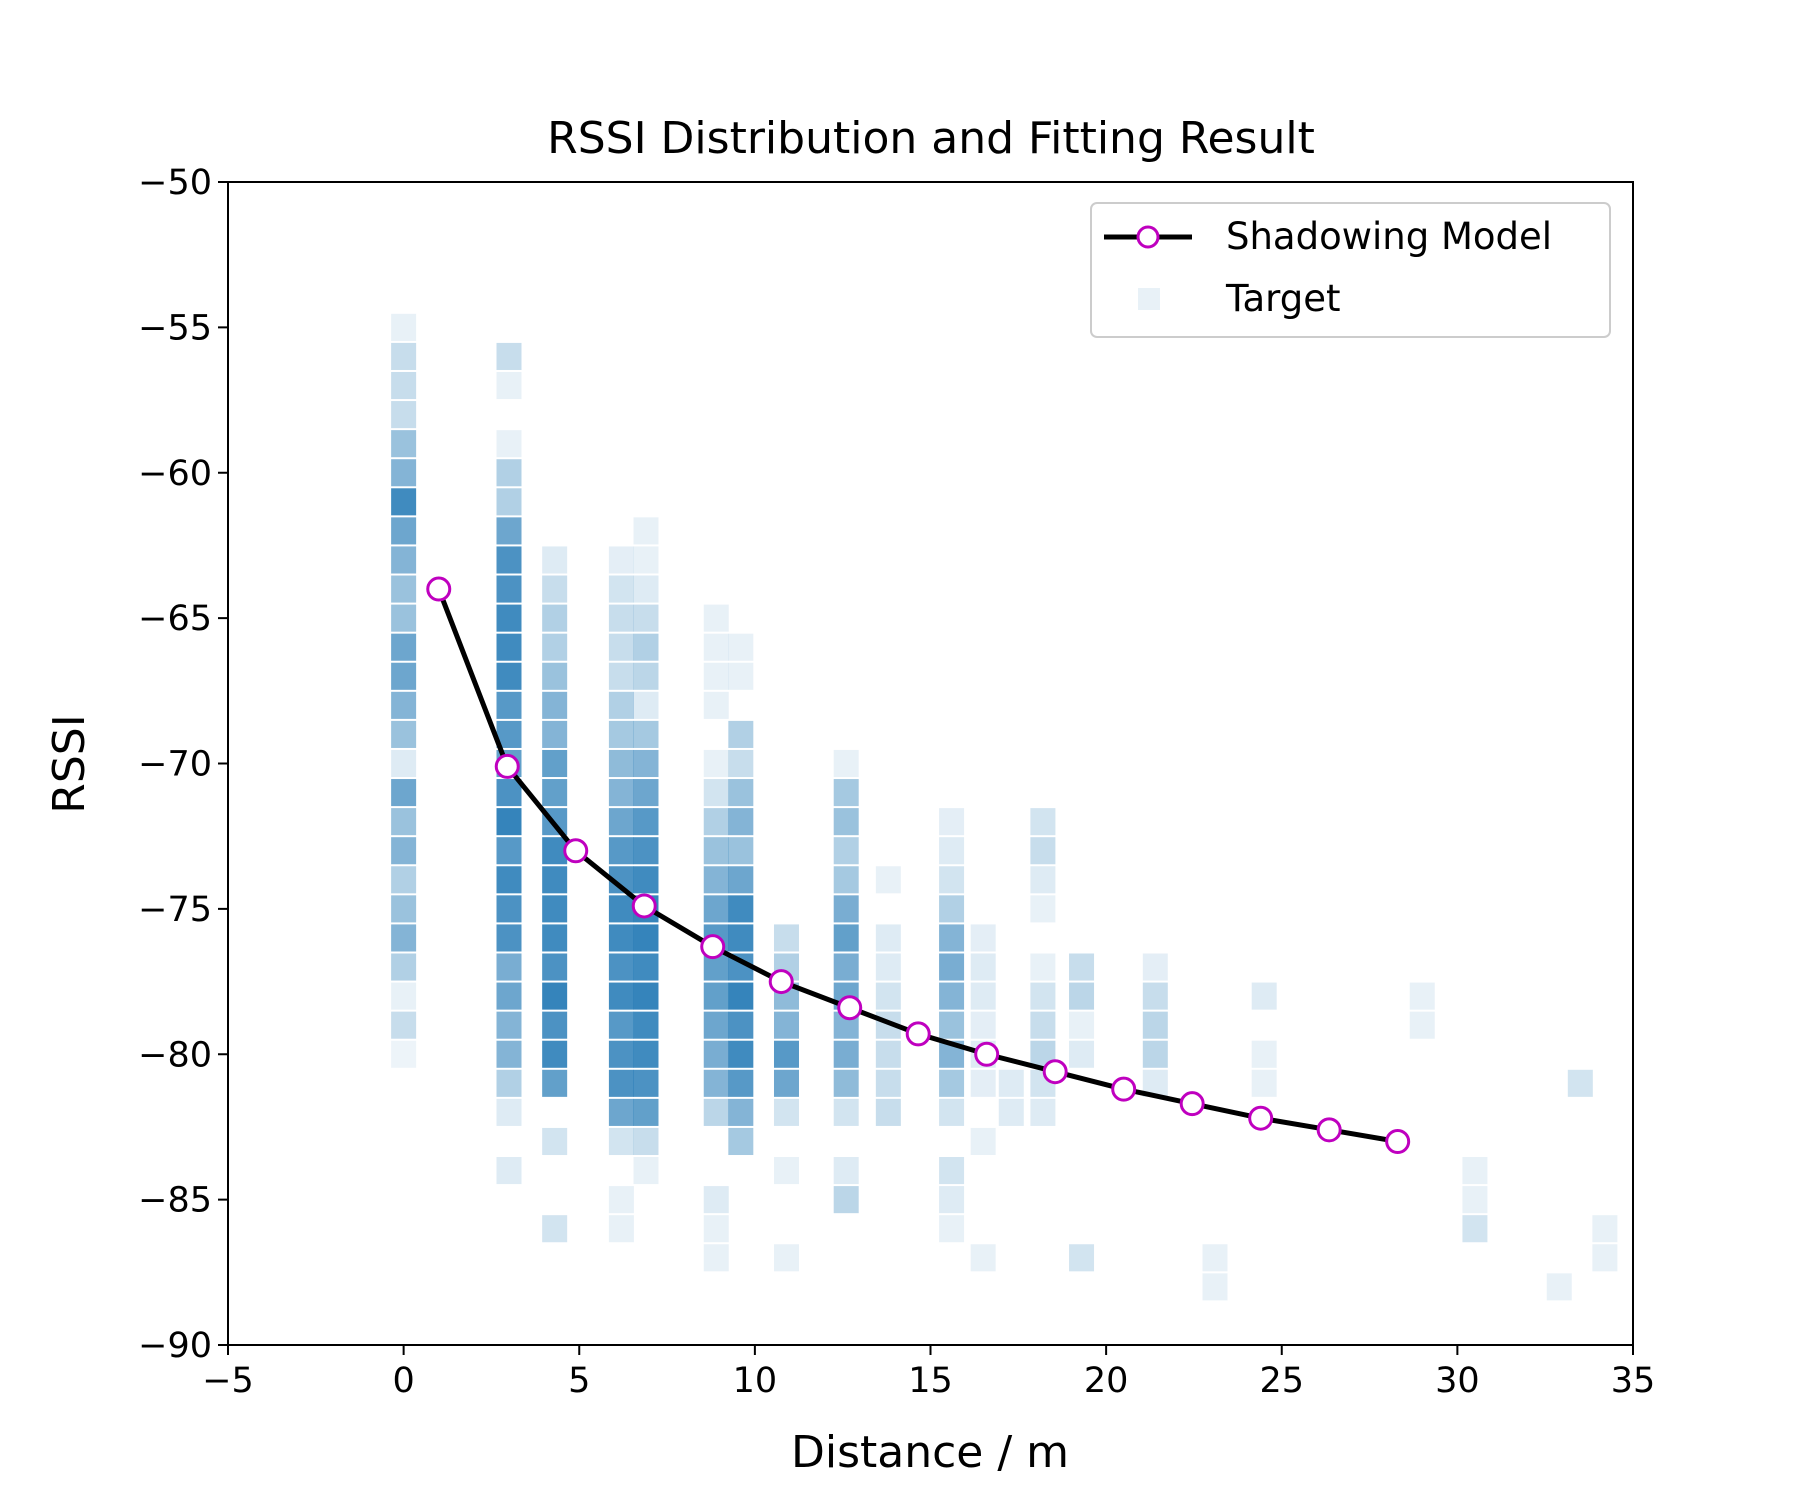 This screenshot has height=1500, width=1800. What do you see at coordinates (579, 1381) in the screenshot?
I see `x-tick-label: 5` at bounding box center [579, 1381].